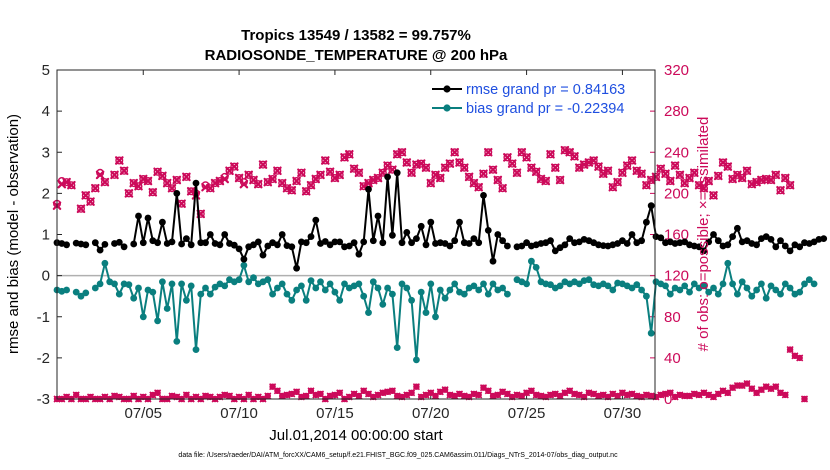 This screenshot has height=470, width=830. Describe the element at coordinates (46, 152) in the screenshot. I see `y-left-tick-label: 3` at that location.